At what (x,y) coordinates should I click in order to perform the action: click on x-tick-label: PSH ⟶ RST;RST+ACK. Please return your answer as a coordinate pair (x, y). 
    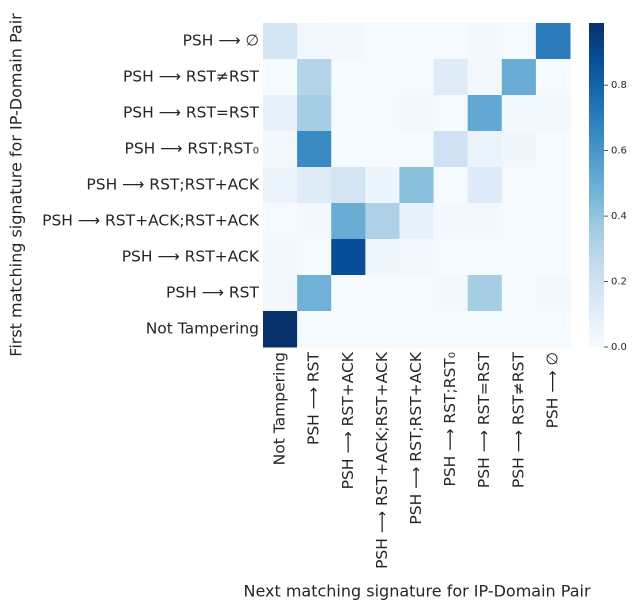
    Looking at the image, I should click on (416, 437).